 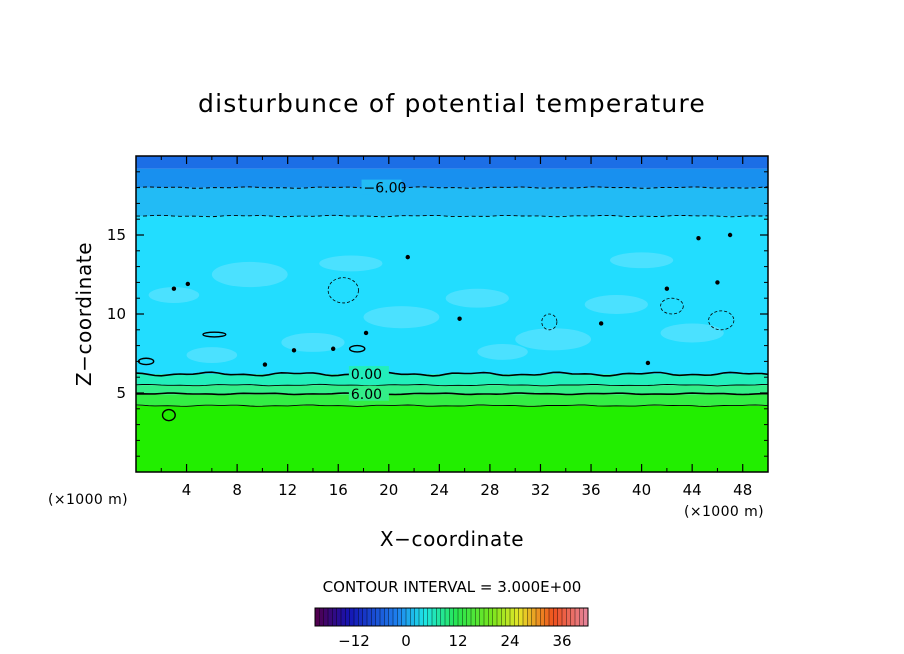 I want to click on colorbar-frame, so click(x=451, y=617).